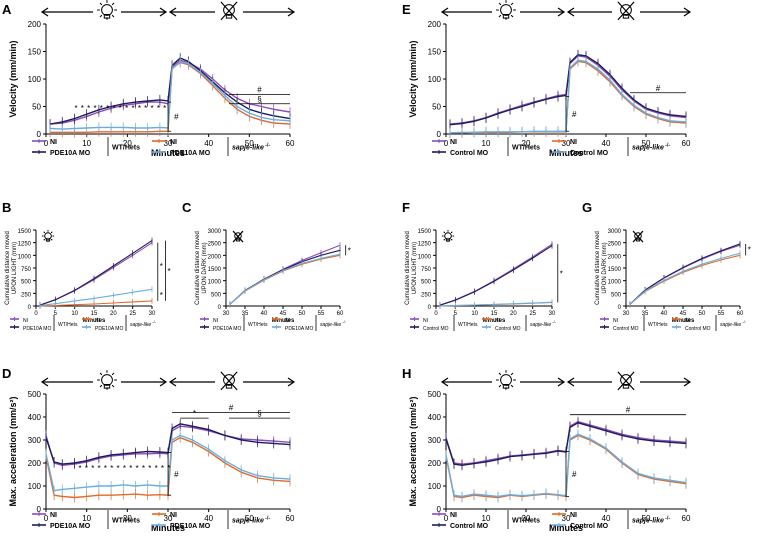  Describe the element at coordinates (86, 143) in the screenshot. I see `x-tick-label: 10` at that location.